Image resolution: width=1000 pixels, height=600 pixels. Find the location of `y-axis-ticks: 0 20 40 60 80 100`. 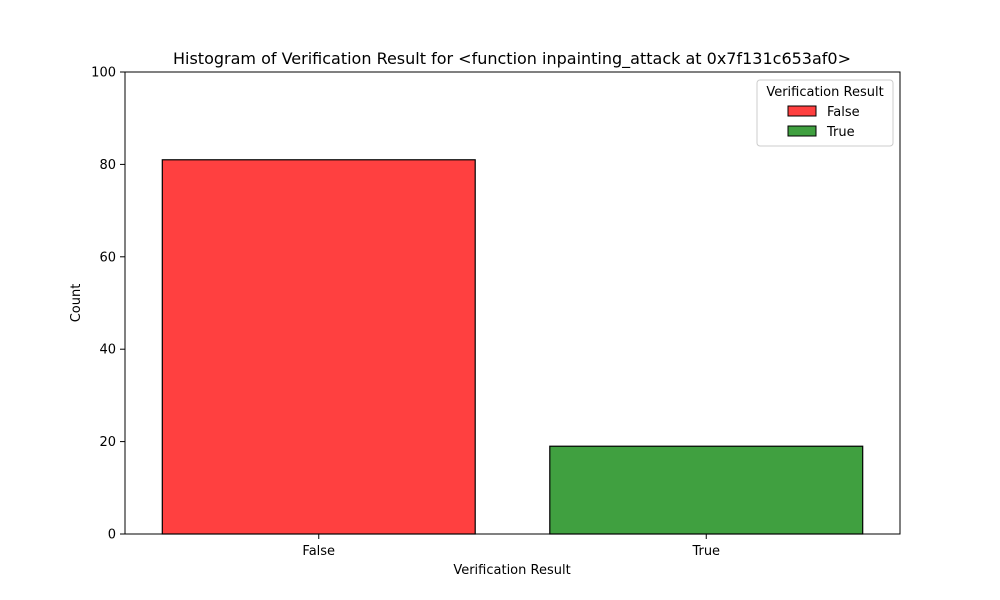

y-axis-ticks: 0 20 40 60 80 100 is located at coordinates (108, 304).